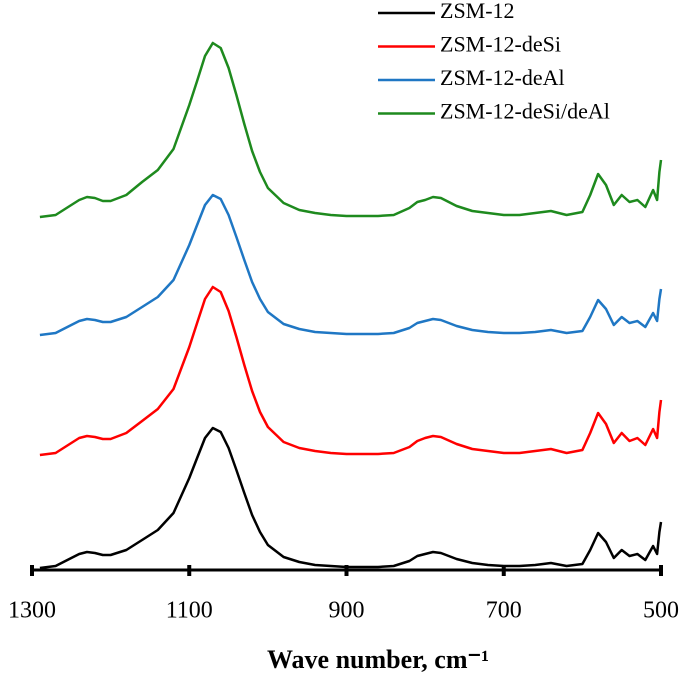 This screenshot has height=689, width=685. I want to click on x-axis-label: Wave number, cm⁻¹, so click(378, 659).